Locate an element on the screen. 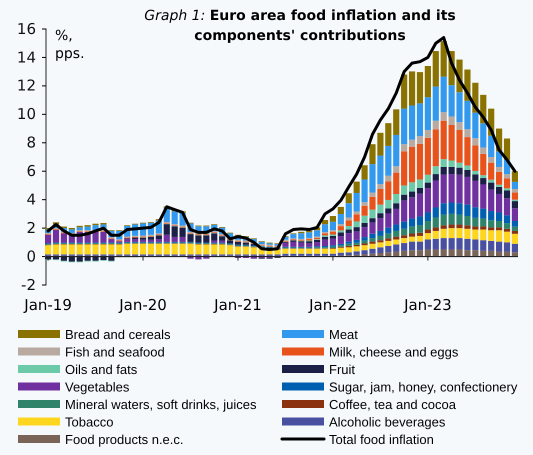 This screenshot has width=533, height=455. y-tick-label: 16 is located at coordinates (26, 29).